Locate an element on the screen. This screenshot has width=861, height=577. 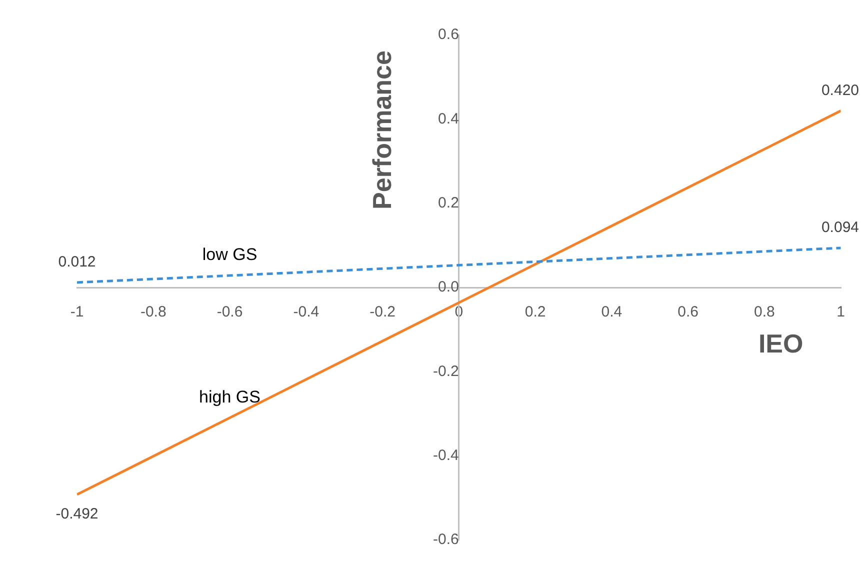
x-tick-label: 0.2 is located at coordinates (535, 312).